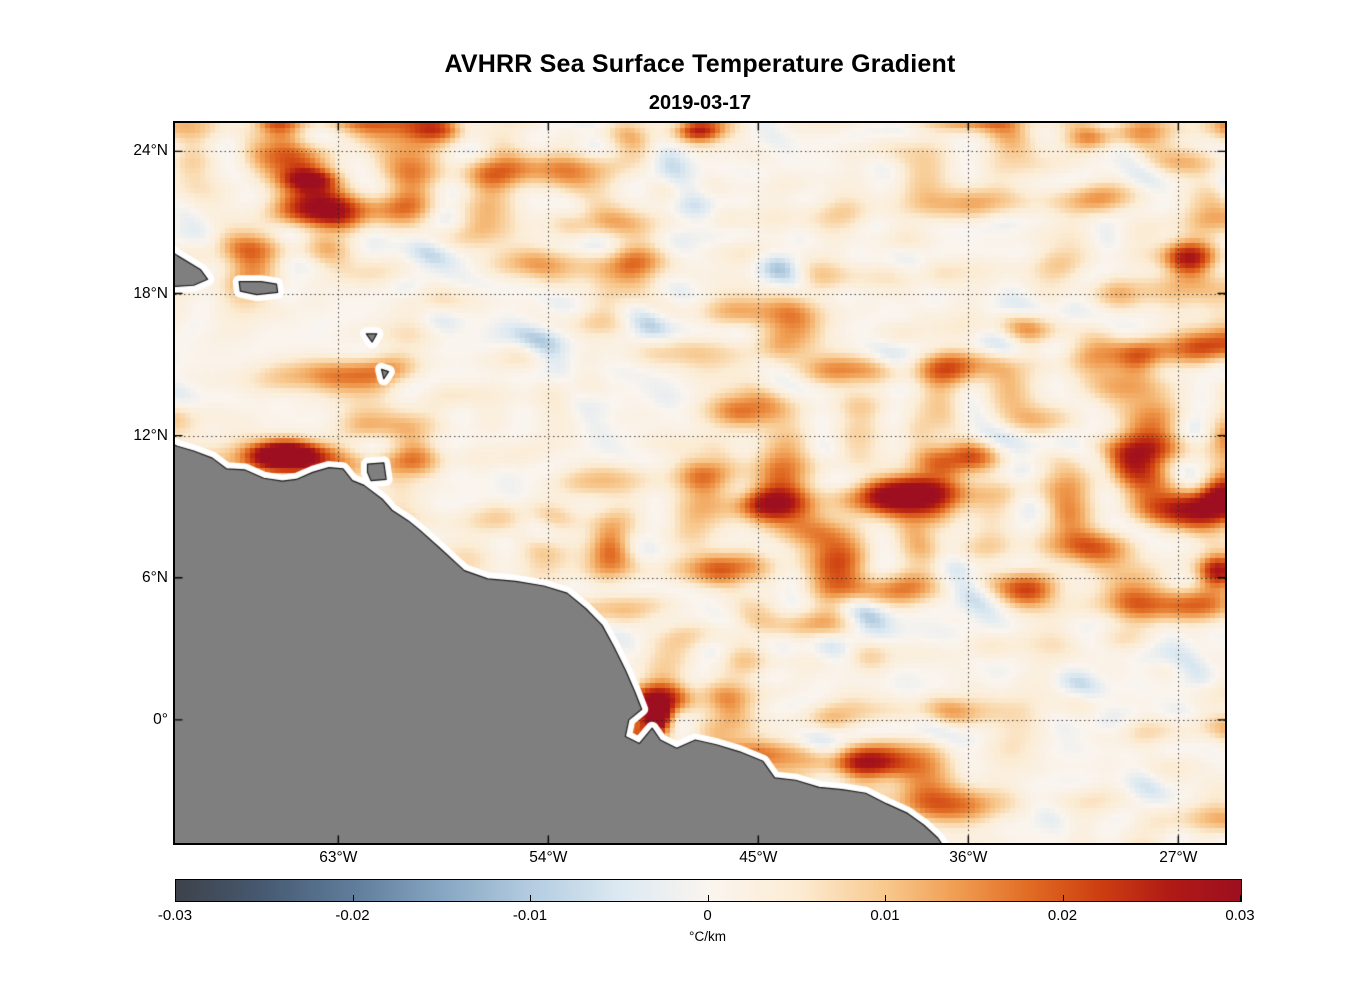 This screenshot has width=1356, height=1000. Describe the element at coordinates (548, 857) in the screenshot. I see `lon-tick-label: 54°W` at that location.